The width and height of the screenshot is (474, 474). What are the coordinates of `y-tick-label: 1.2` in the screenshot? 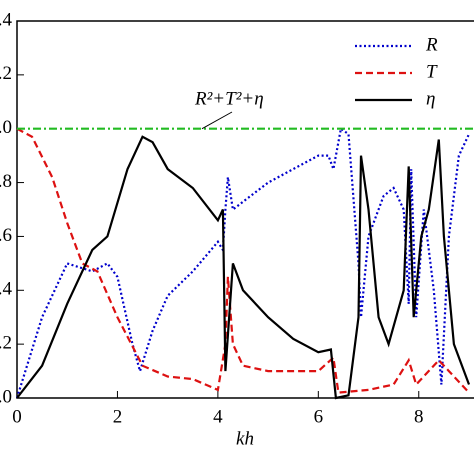 It's located at (6, 73).